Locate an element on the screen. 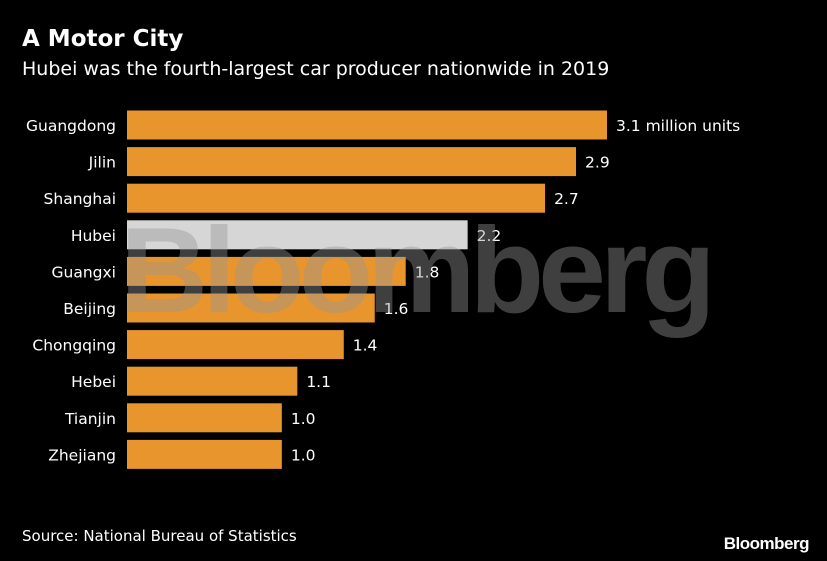  value-label: 1.6 is located at coordinates (396, 309).